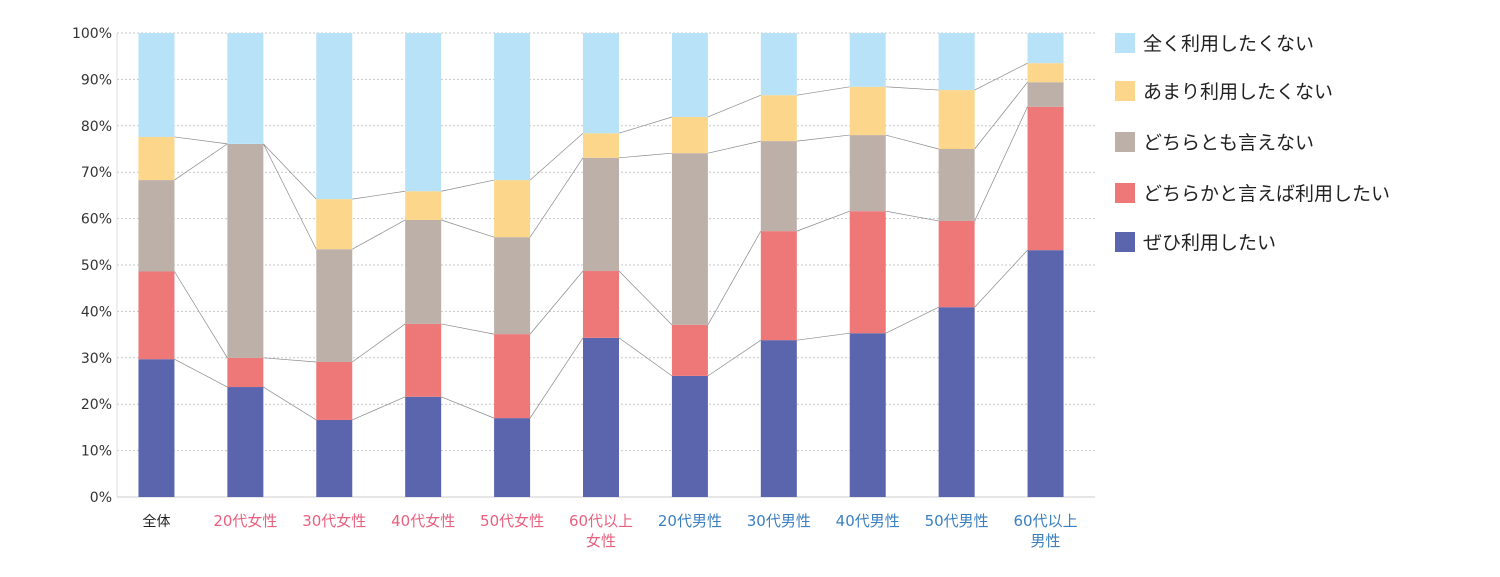 The image size is (1500, 577). Describe the element at coordinates (96, 127) in the screenshot. I see `y-tick-label: 80%` at that location.